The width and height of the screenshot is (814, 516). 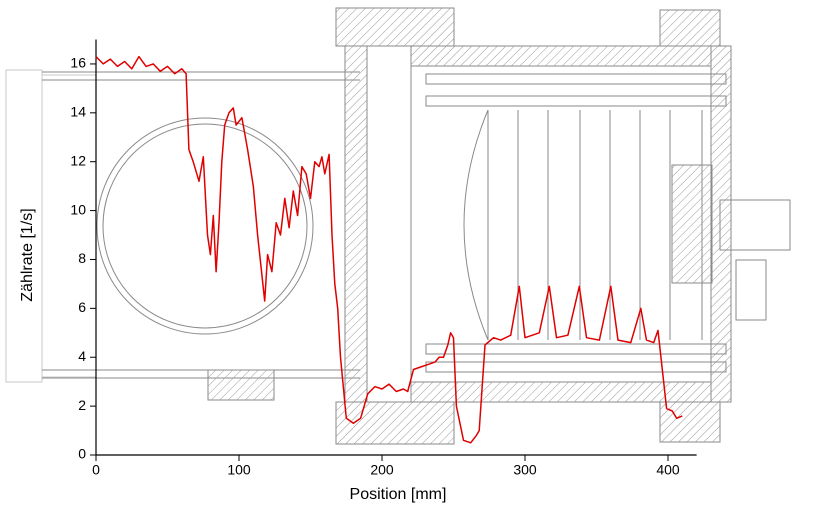 What do you see at coordinates (395, 27) in the screenshot?
I see `top-flange` at bounding box center [395, 27].